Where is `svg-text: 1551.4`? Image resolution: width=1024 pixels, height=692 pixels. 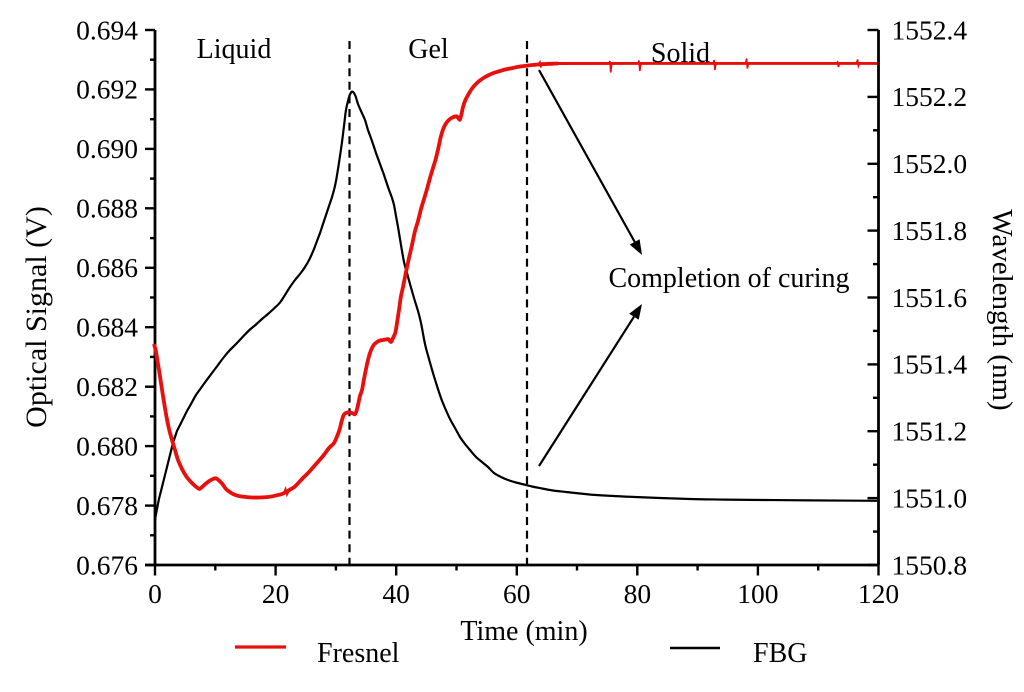
svg-text: 1551.4 is located at coordinates (930, 364).